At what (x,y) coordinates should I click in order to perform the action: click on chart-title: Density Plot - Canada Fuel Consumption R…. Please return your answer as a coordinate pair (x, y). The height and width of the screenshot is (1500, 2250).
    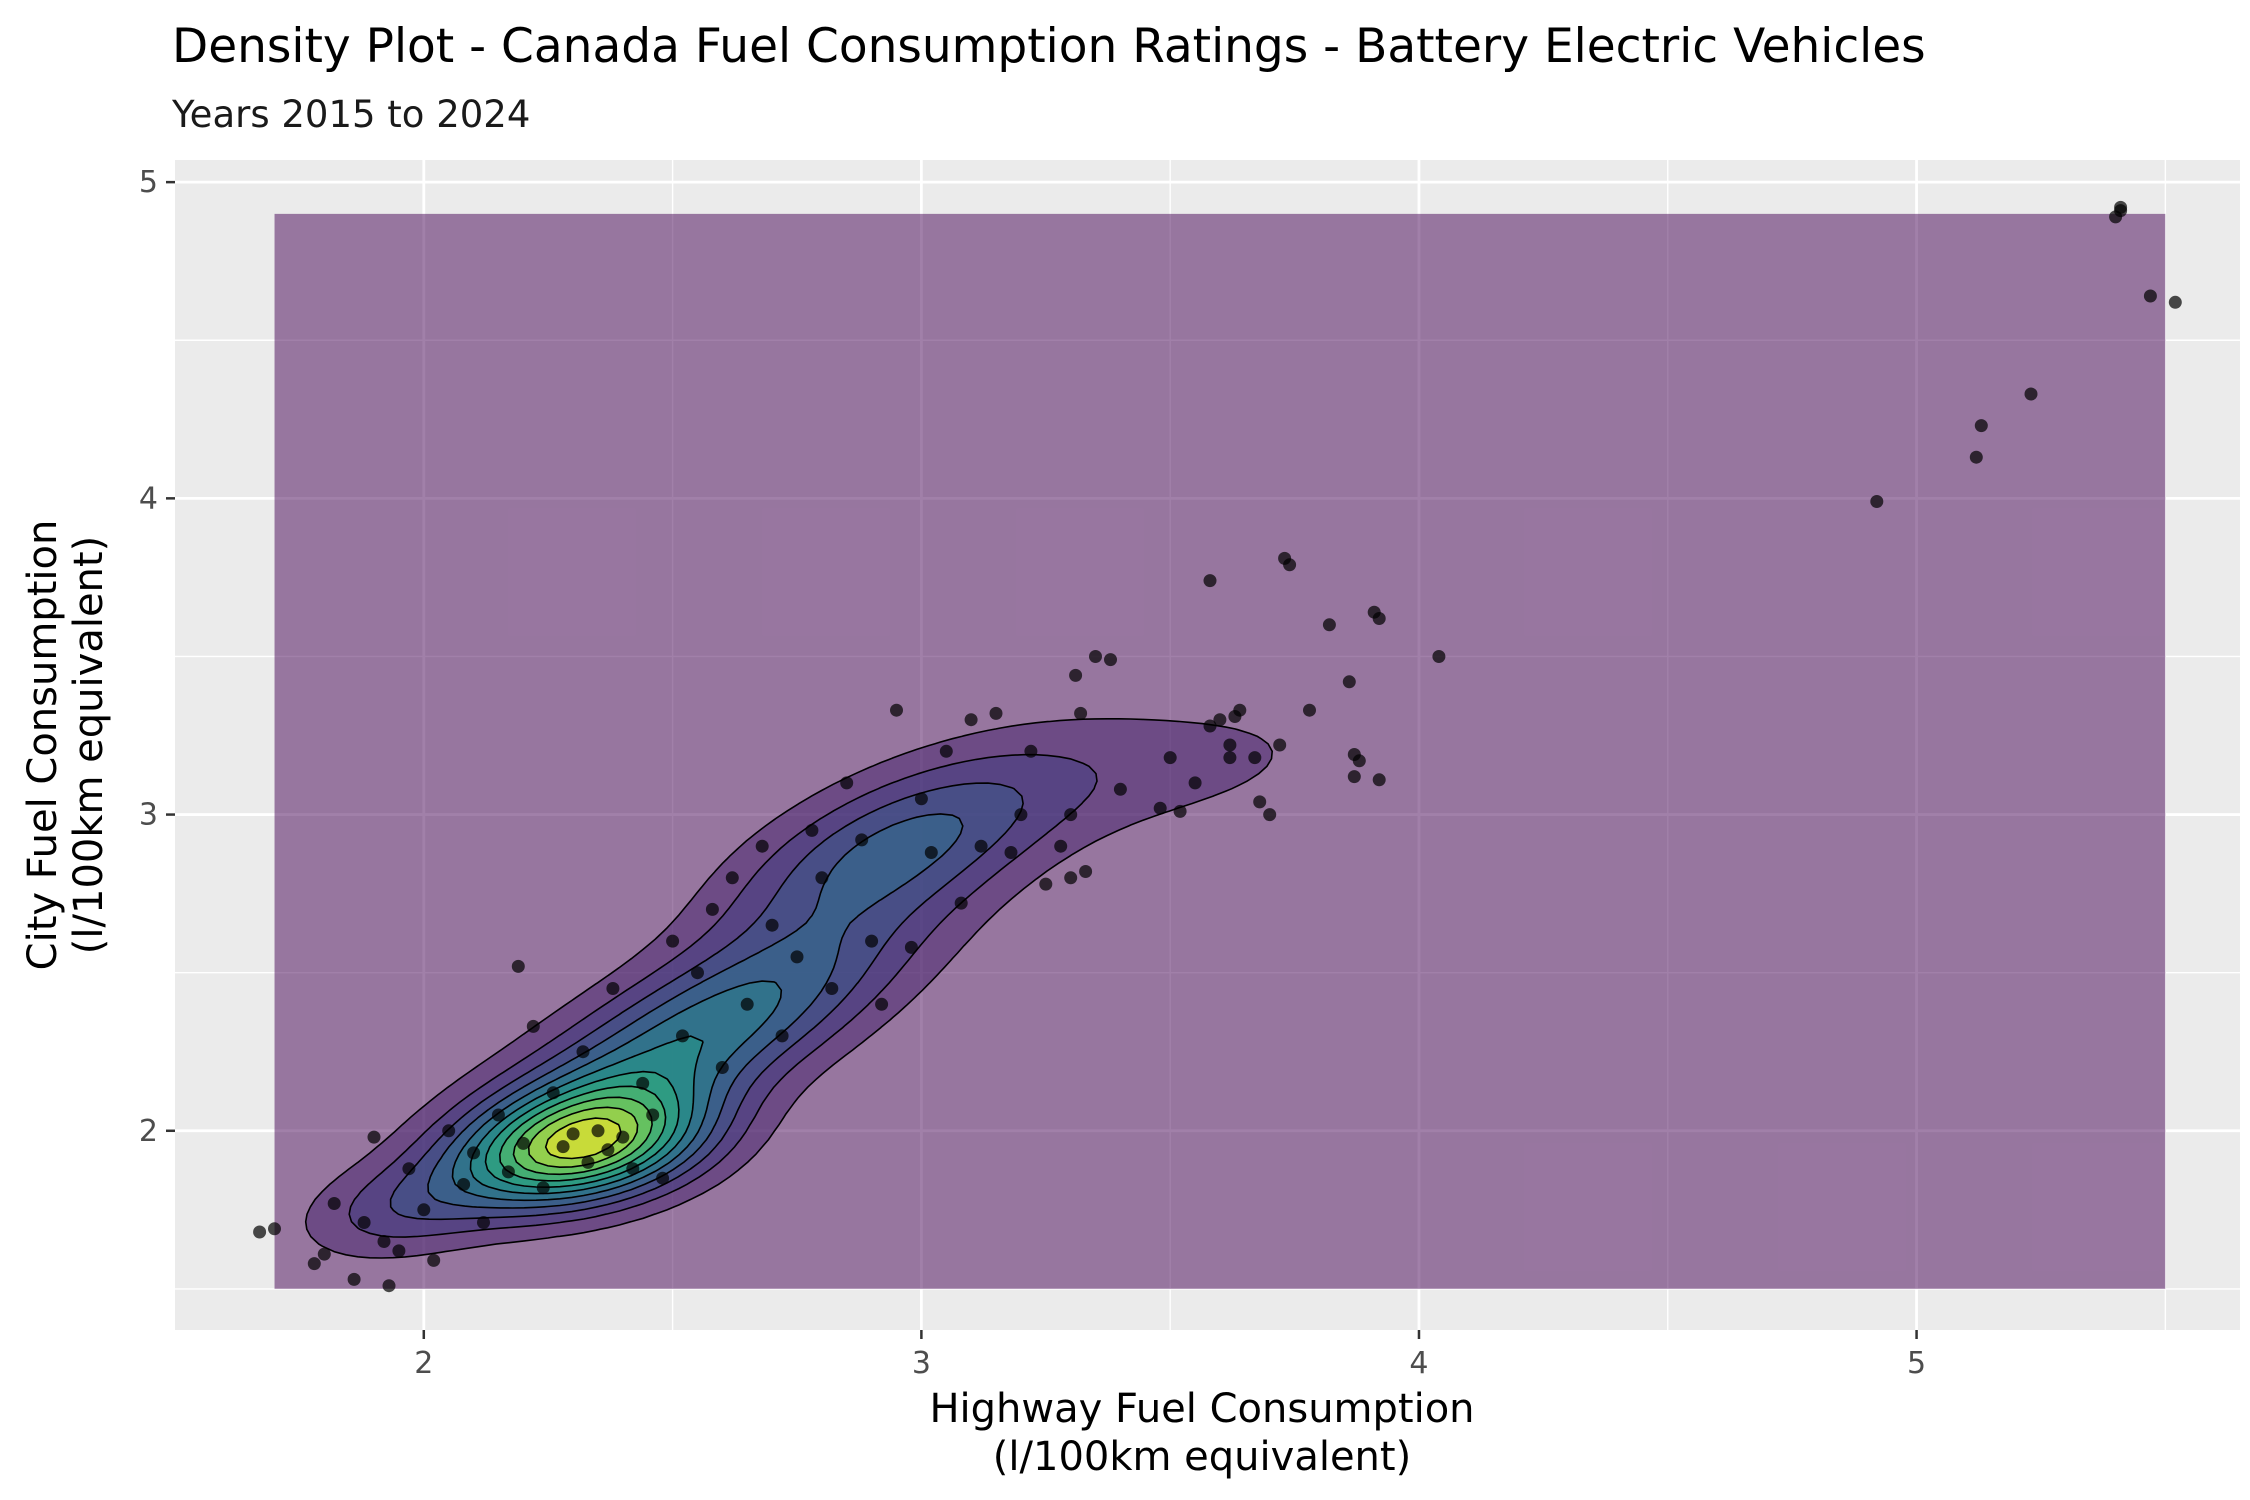
    Looking at the image, I should click on (1049, 46).